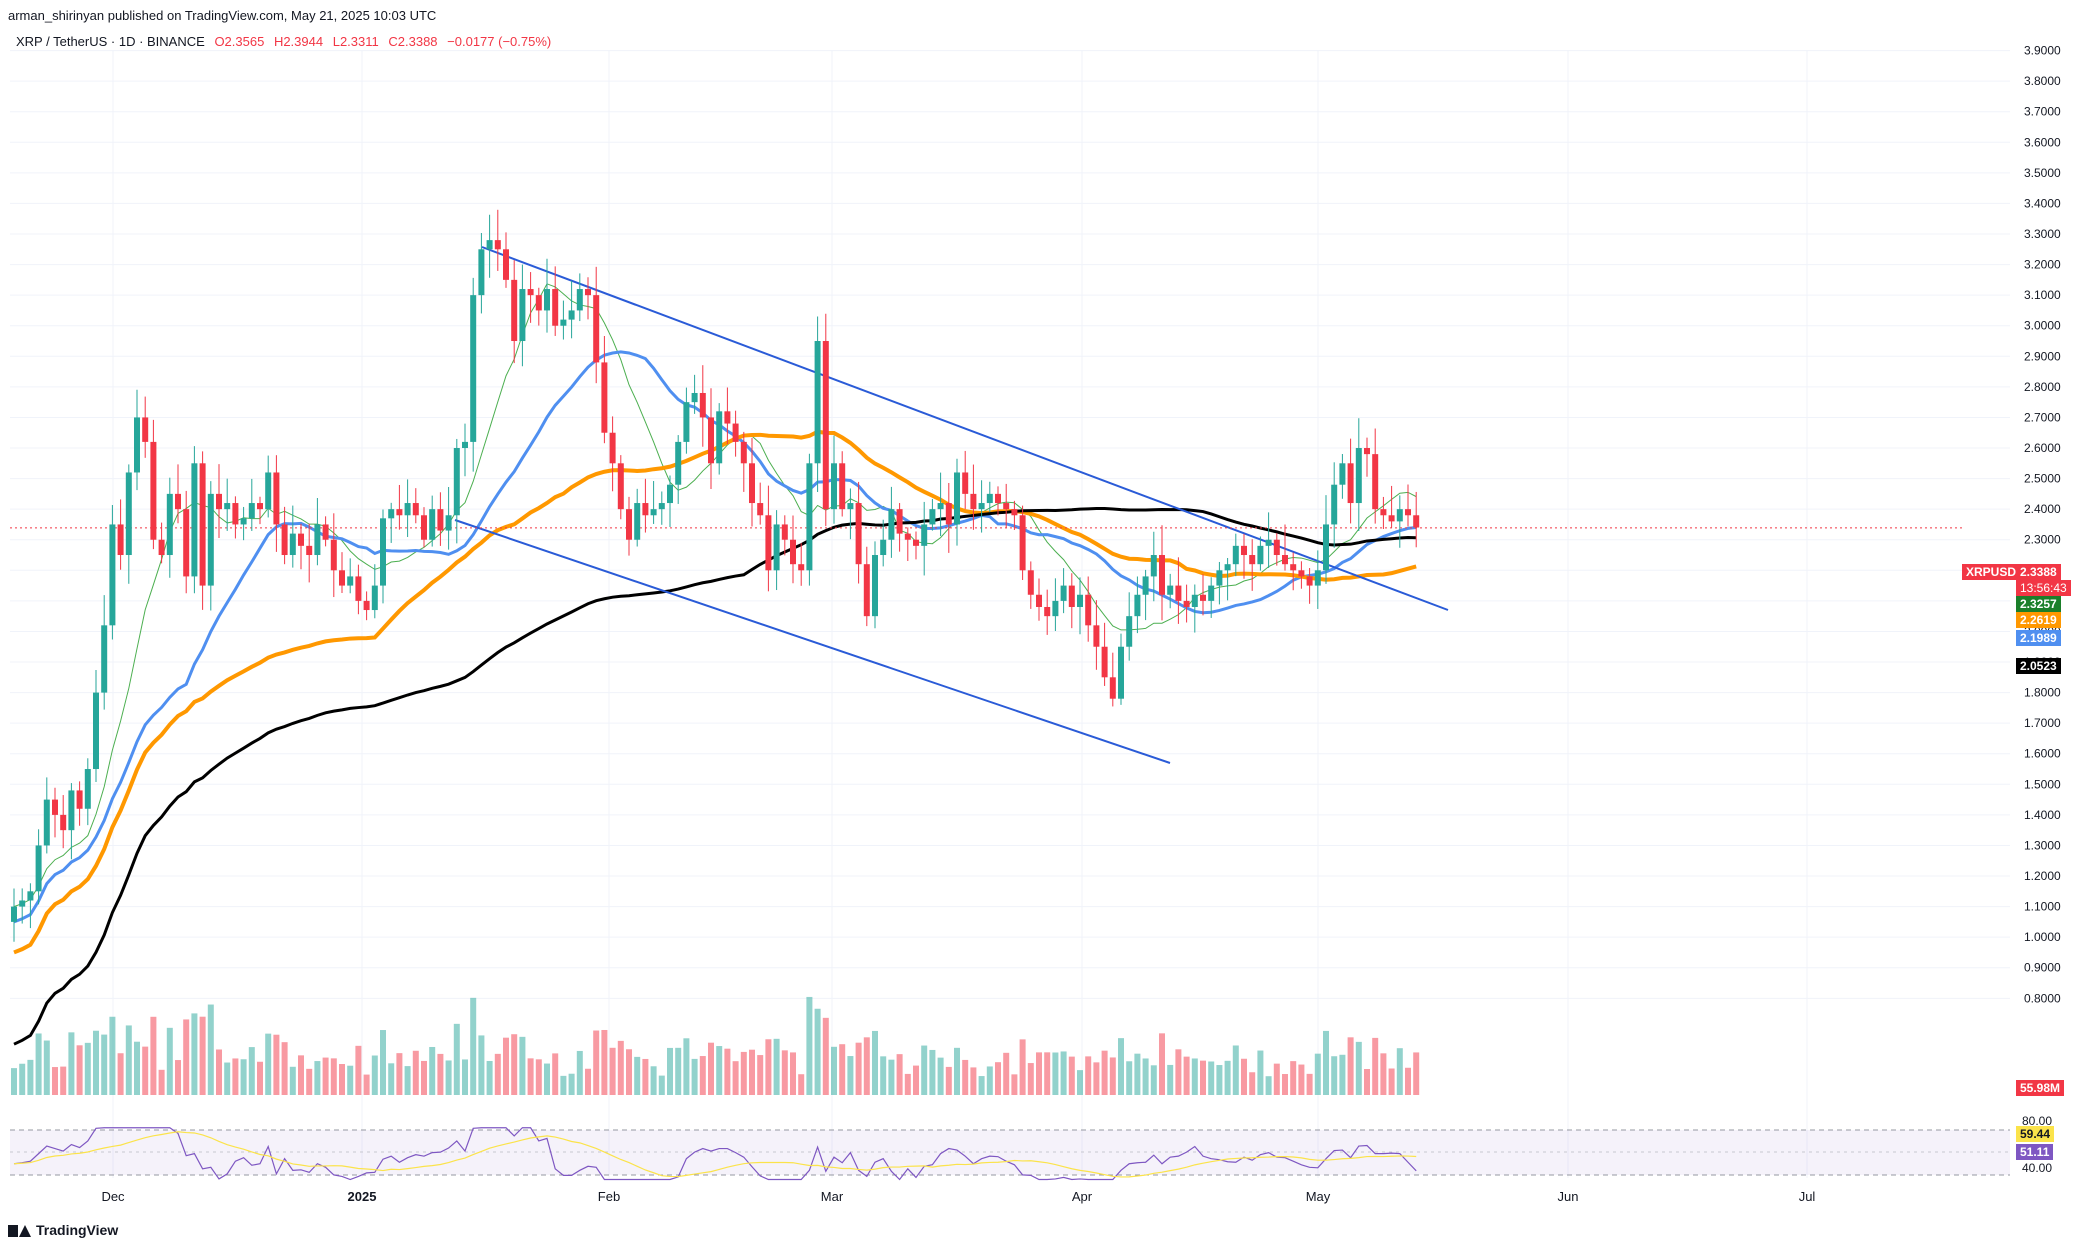 The height and width of the screenshot is (1244, 2084). What do you see at coordinates (110, 41) in the screenshot?
I see `symbol-label: XRP / TetherUS · 1D · BINANCE` at bounding box center [110, 41].